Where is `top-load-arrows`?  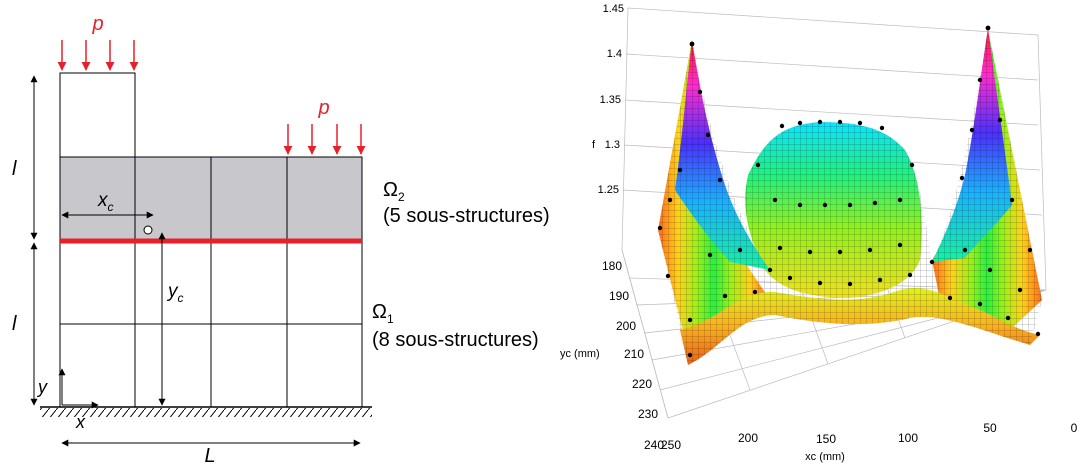
top-load-arrows is located at coordinates (98, 55).